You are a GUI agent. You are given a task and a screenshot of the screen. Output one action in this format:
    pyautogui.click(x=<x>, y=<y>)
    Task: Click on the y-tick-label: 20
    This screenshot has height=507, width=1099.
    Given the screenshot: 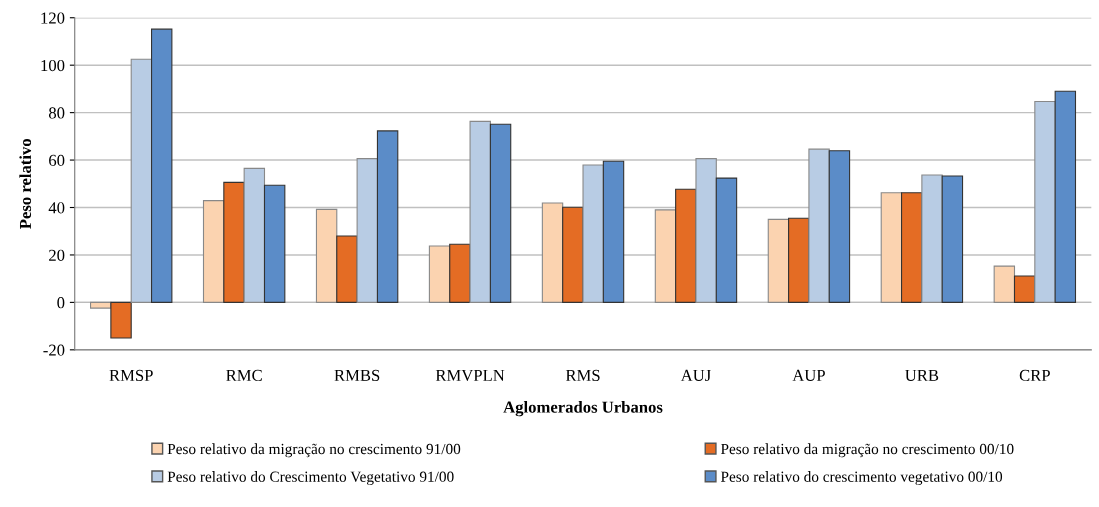 What is the action you would take?
    pyautogui.click(x=57, y=255)
    